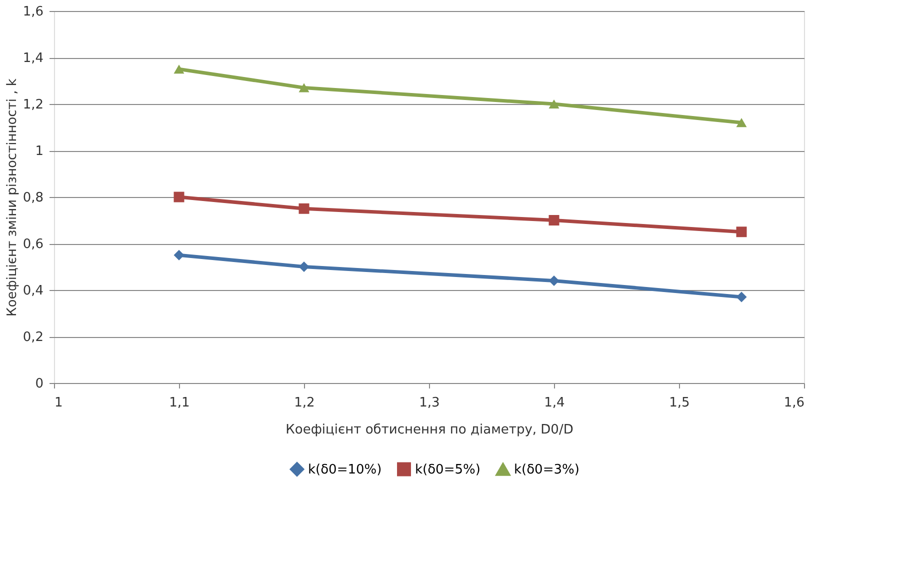 The width and height of the screenshot is (919, 582). What do you see at coordinates (554, 403) in the screenshot?
I see `x-tick-label: 1,4` at bounding box center [554, 403].